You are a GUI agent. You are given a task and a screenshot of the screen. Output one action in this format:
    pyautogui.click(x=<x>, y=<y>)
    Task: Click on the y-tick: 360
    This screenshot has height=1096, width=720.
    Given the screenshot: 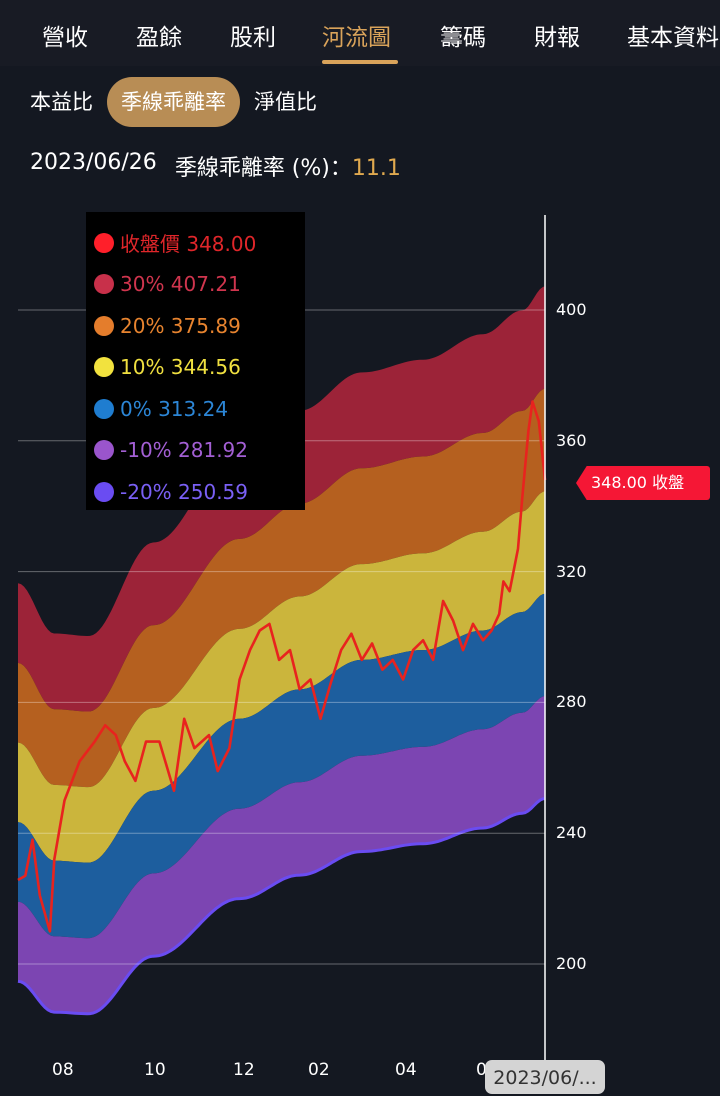 What is the action you would take?
    pyautogui.click(x=571, y=440)
    